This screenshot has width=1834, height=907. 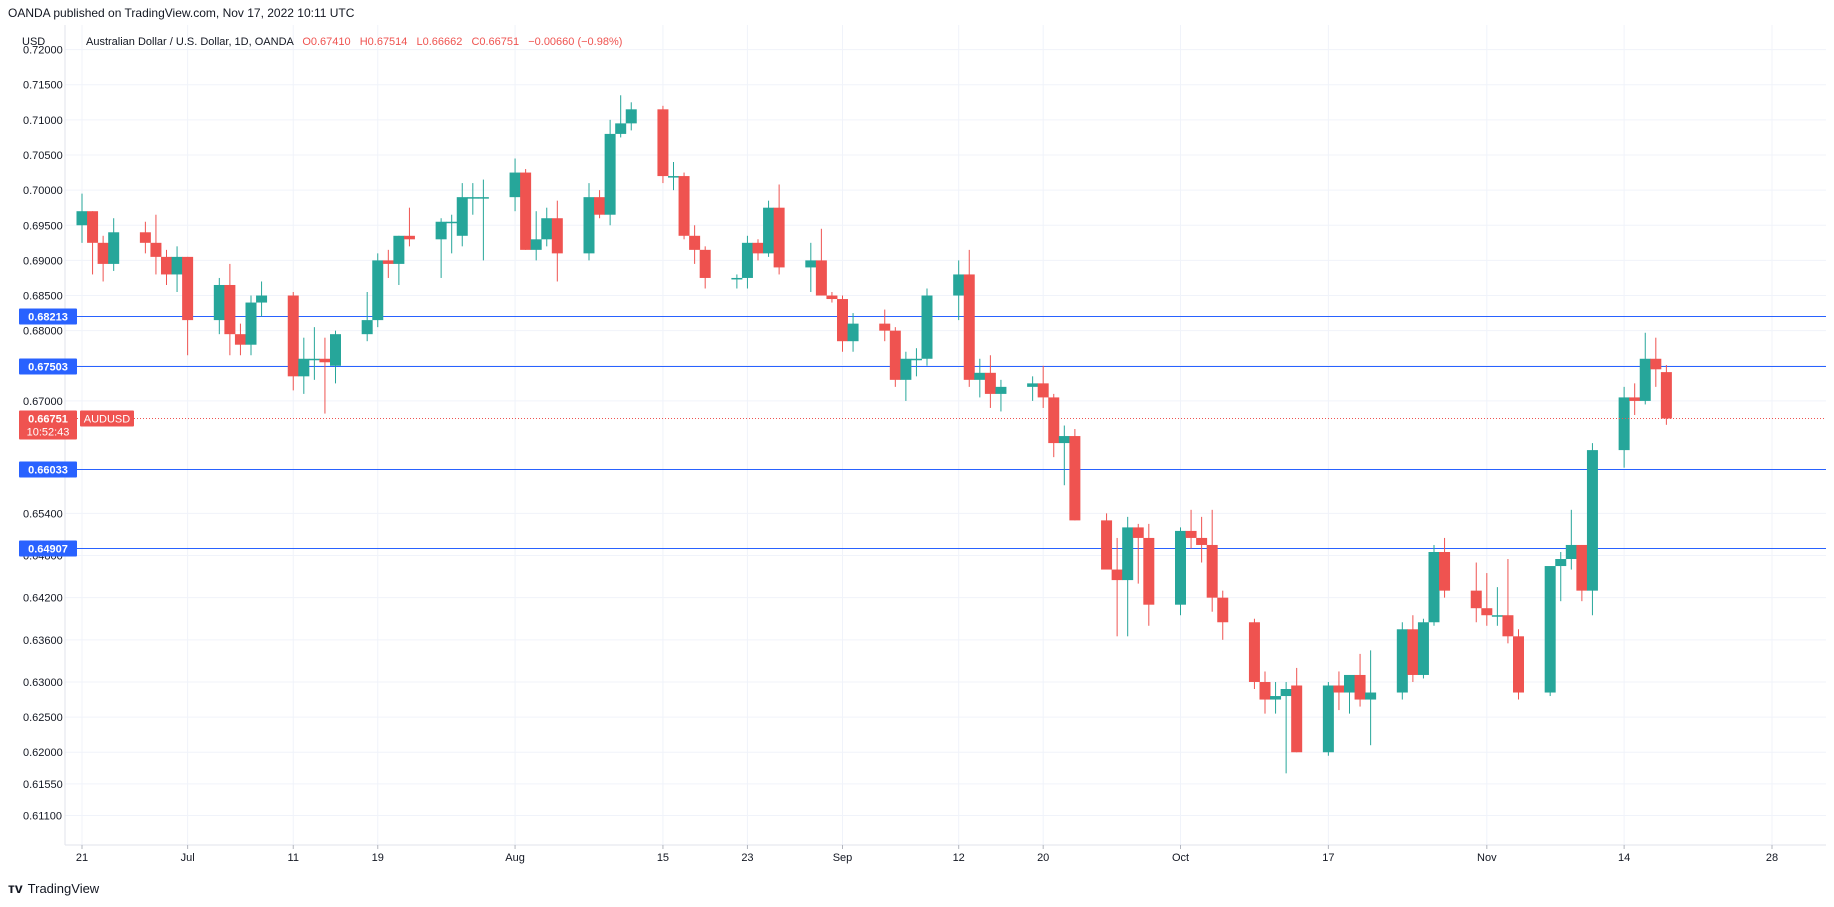 What do you see at coordinates (515, 858) in the screenshot?
I see `time-tick-label: Aug` at bounding box center [515, 858].